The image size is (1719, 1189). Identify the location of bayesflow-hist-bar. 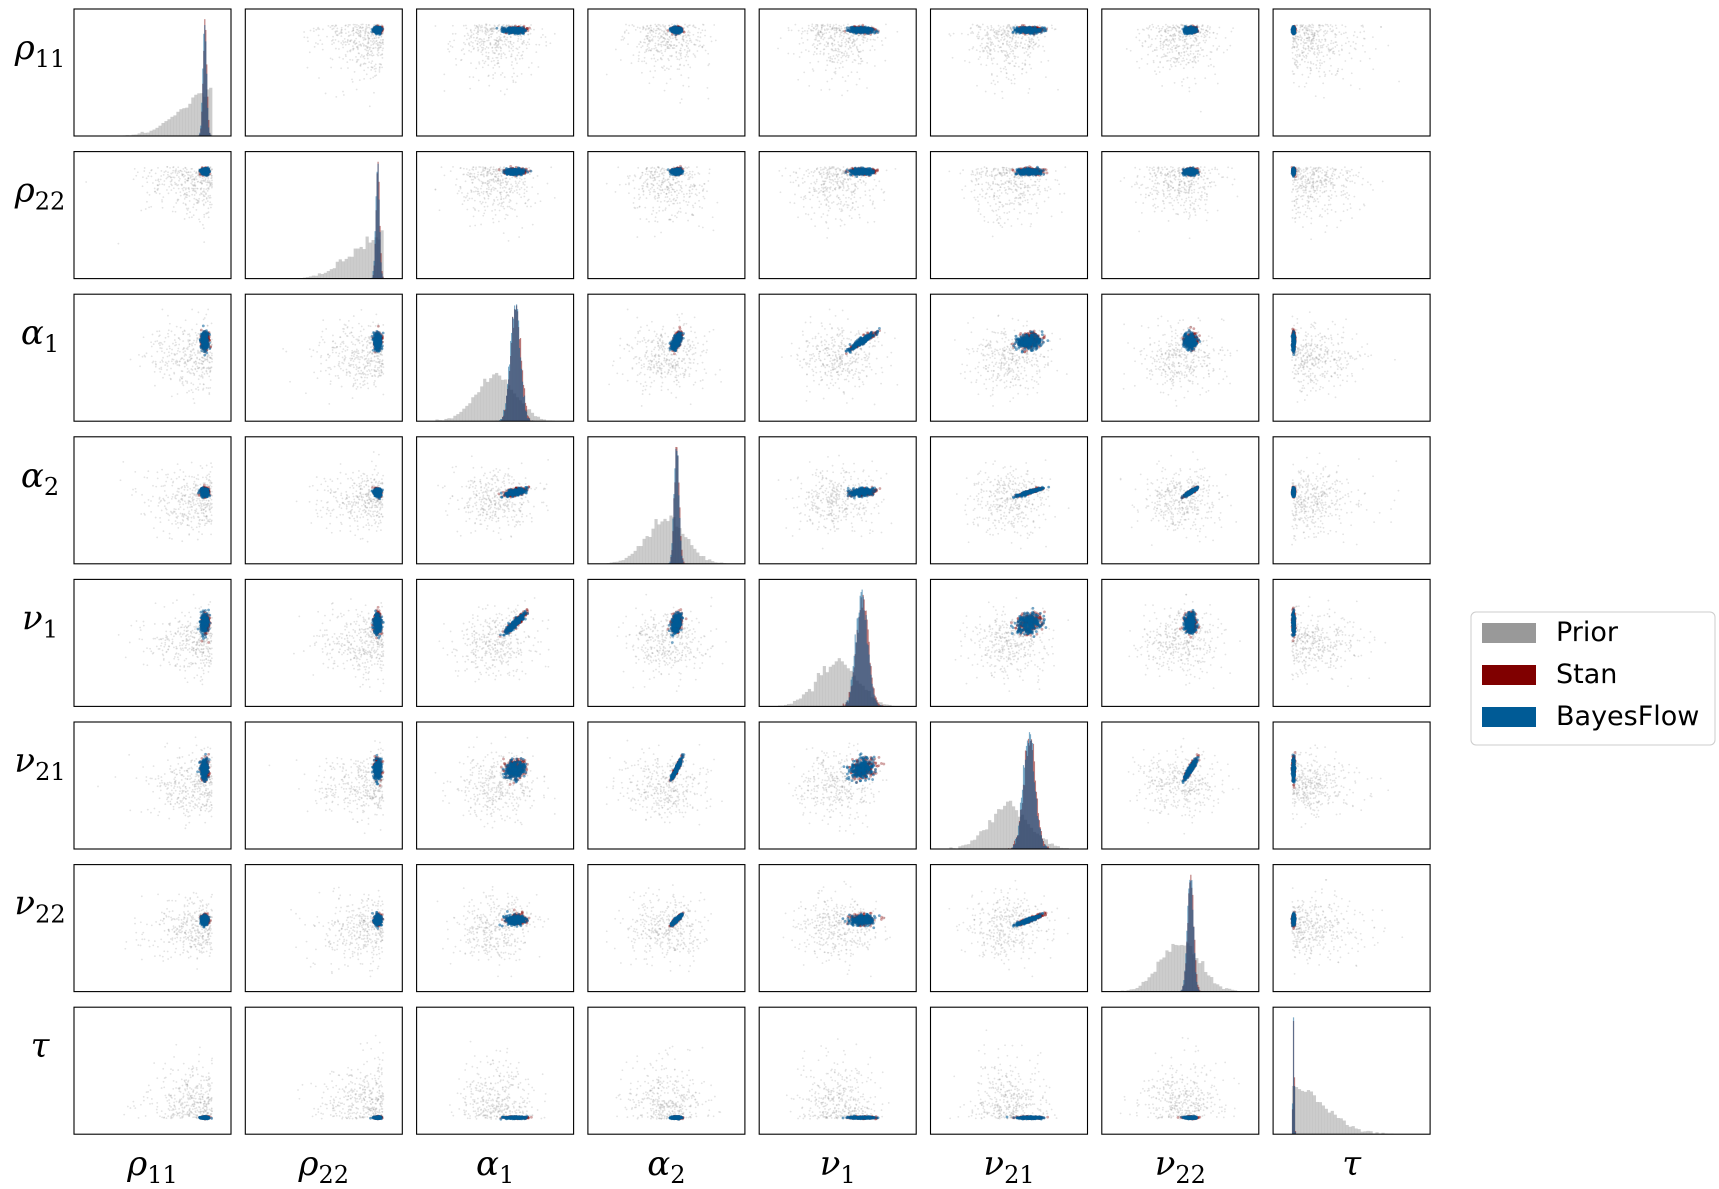
(209, 131).